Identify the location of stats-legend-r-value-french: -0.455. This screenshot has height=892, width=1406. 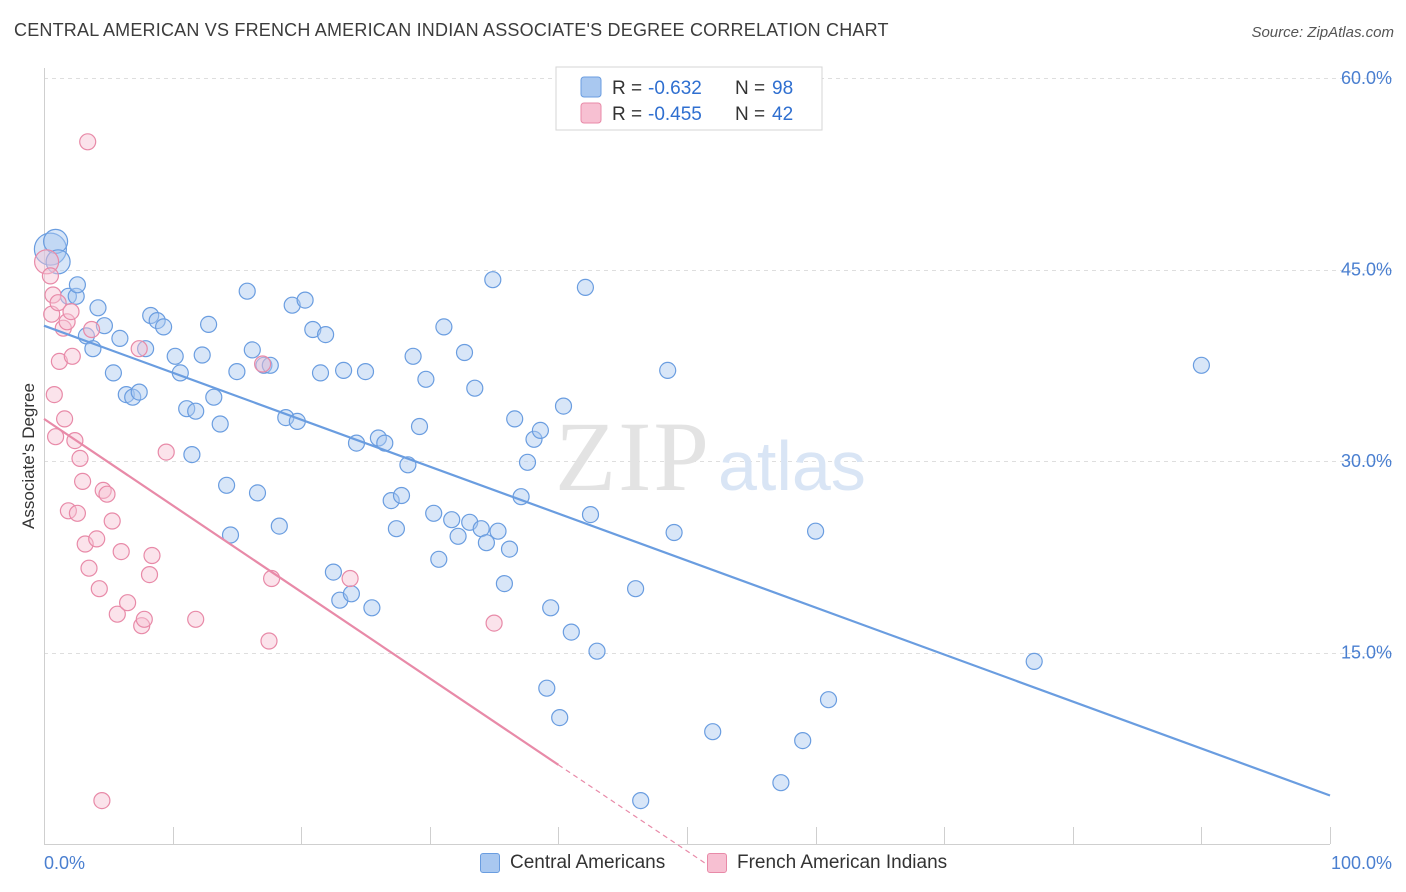
(675, 114).